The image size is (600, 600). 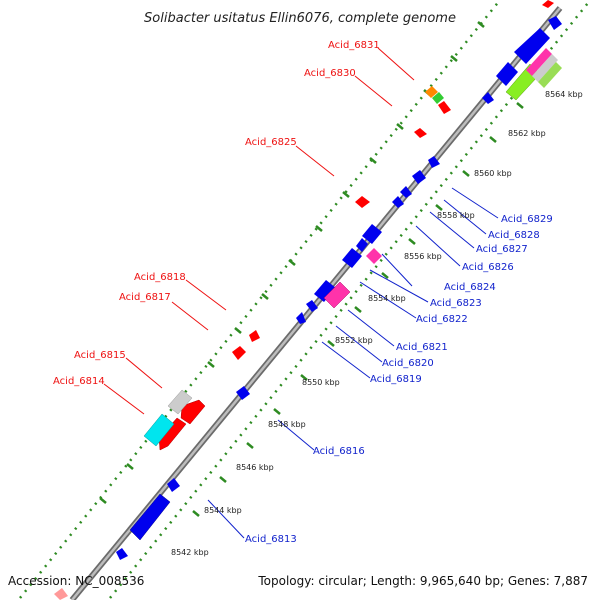 I want to click on accession-text: Accession: NC_008536, so click(x=76, y=581).